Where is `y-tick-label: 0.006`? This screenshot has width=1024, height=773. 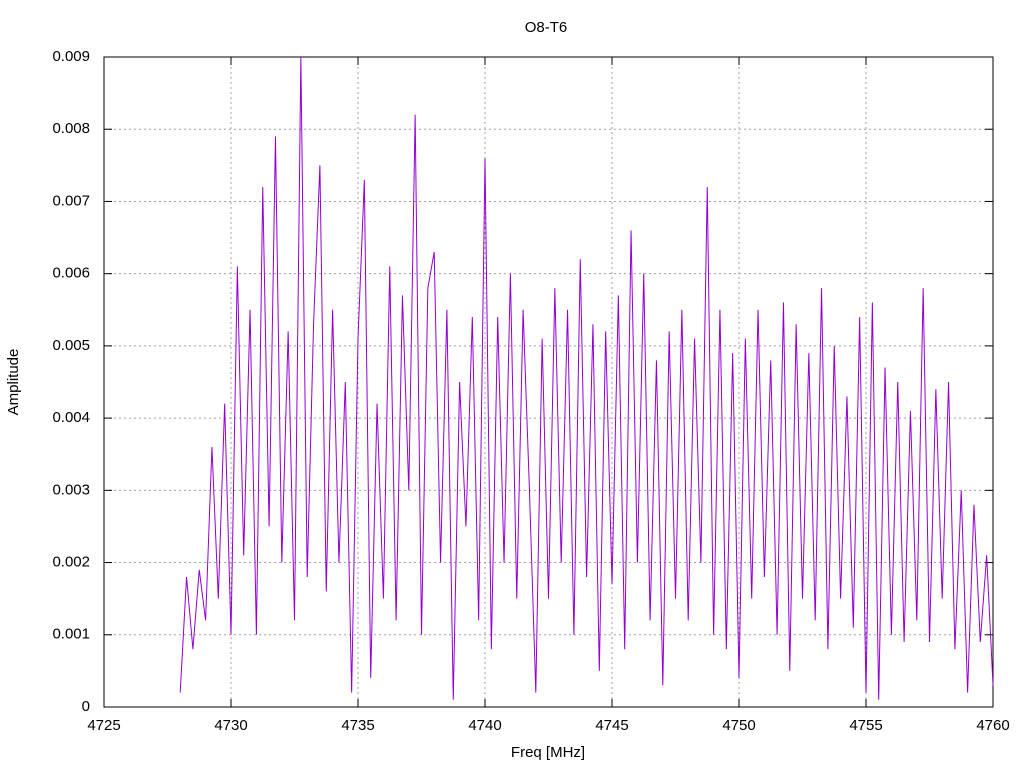 y-tick-label: 0.006 is located at coordinates (71, 273).